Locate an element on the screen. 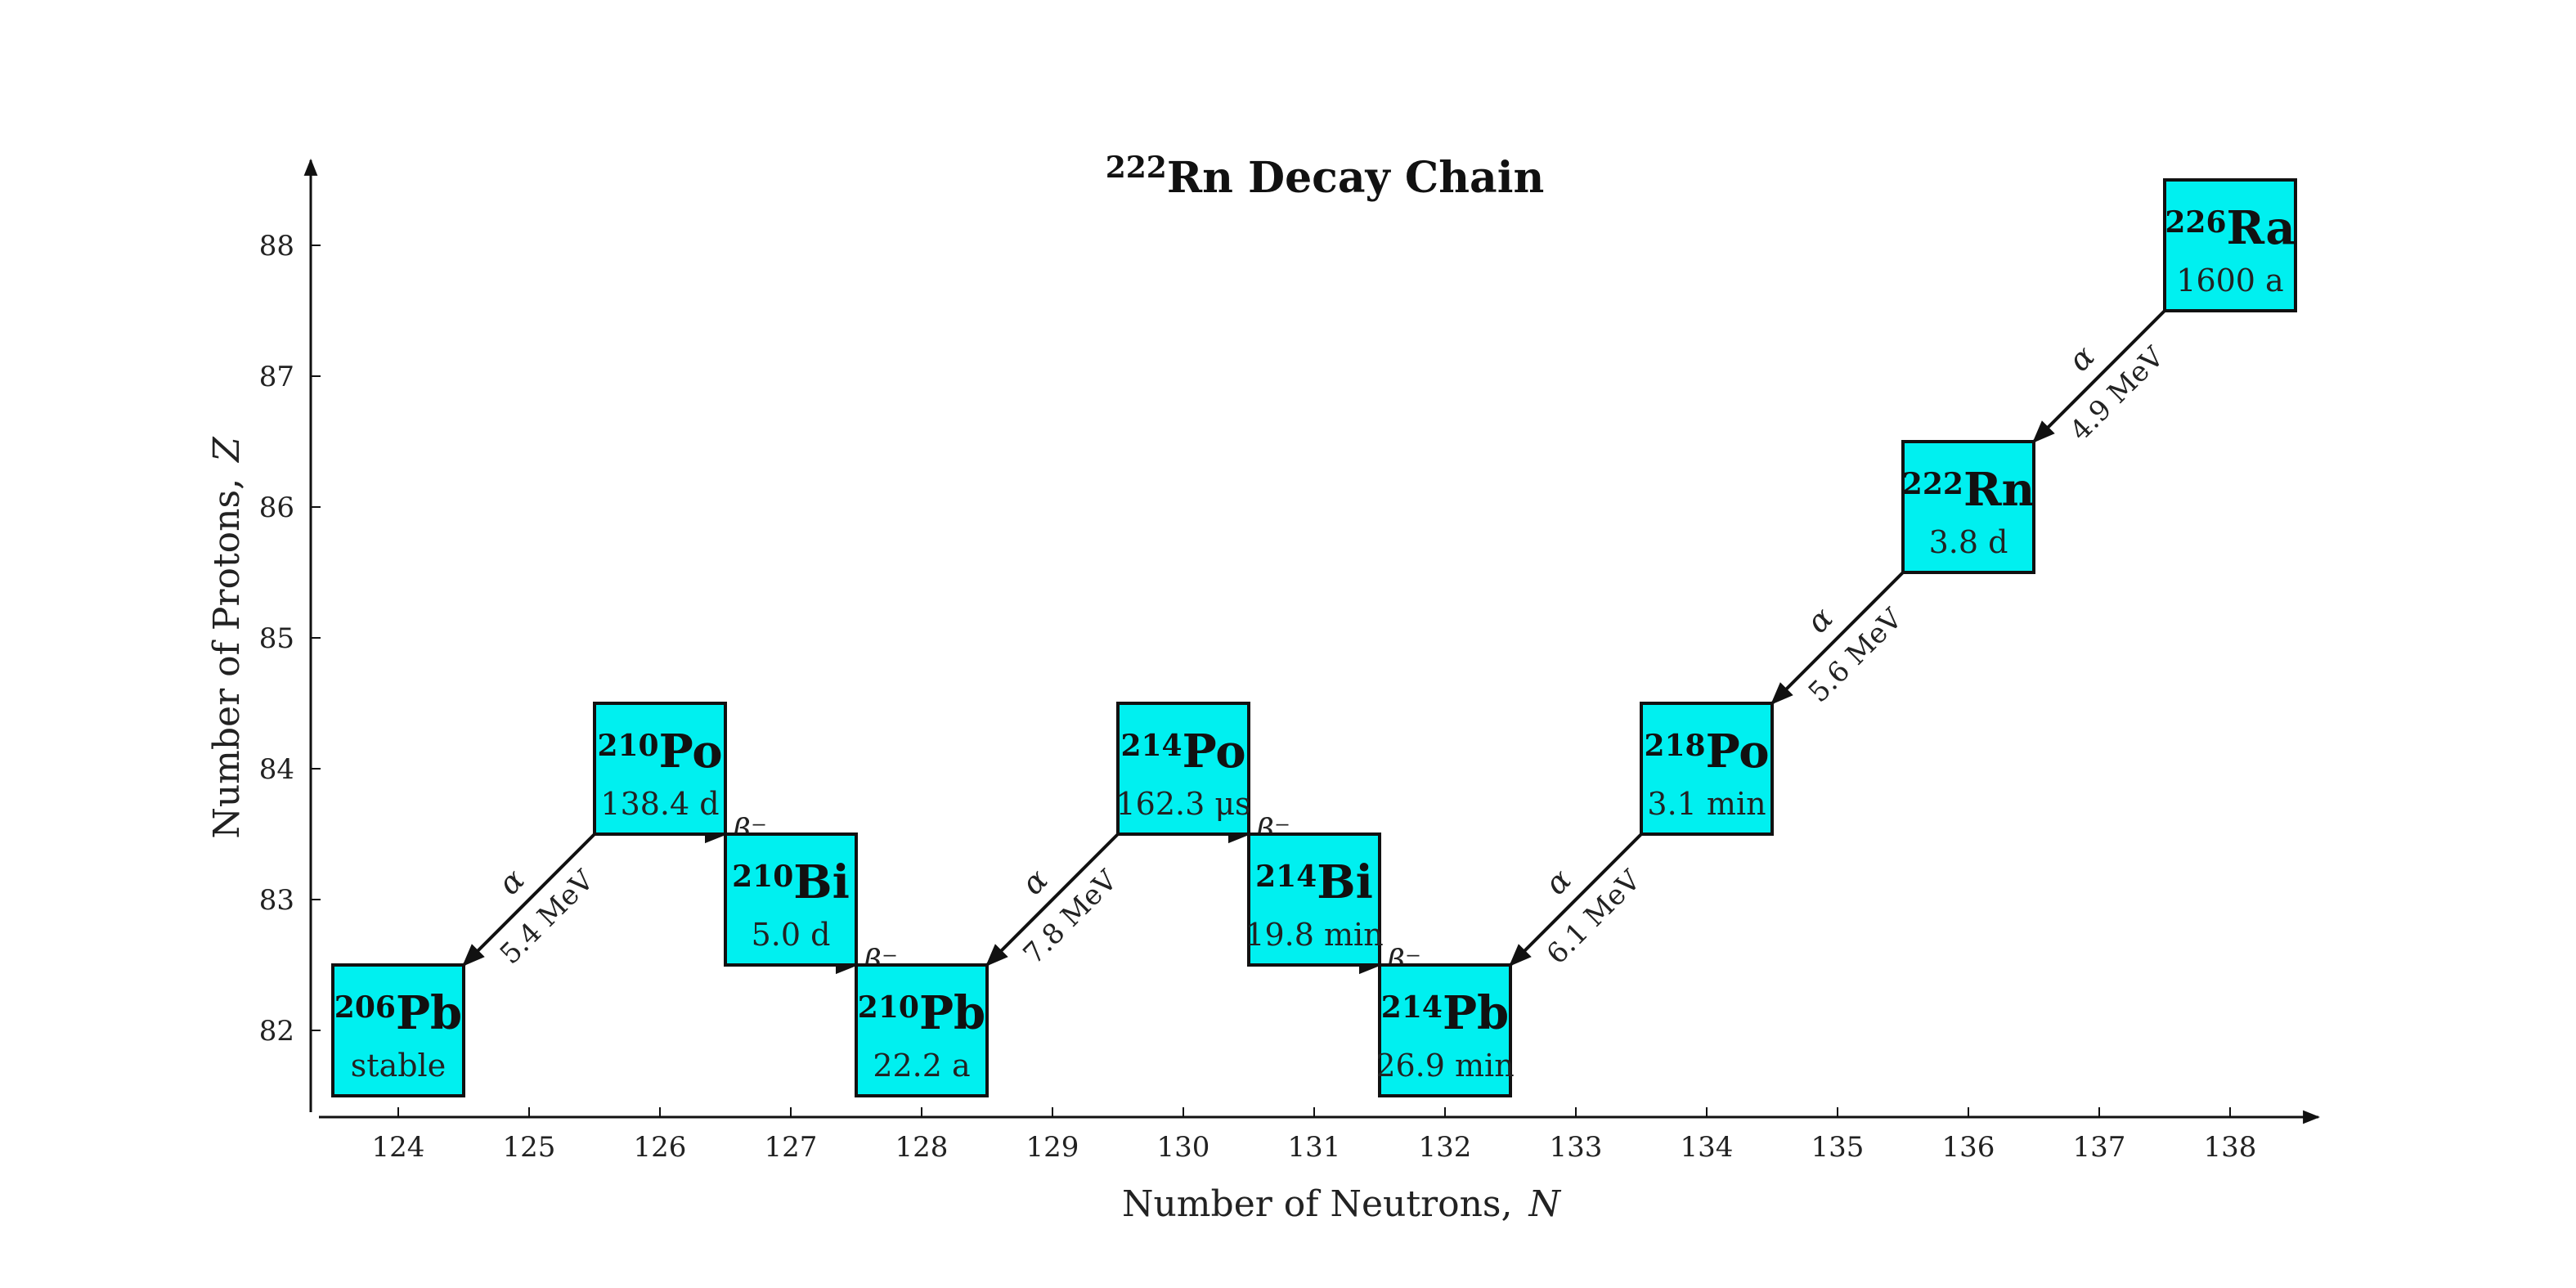  x-tick-label: 125 is located at coordinates (529, 1147).